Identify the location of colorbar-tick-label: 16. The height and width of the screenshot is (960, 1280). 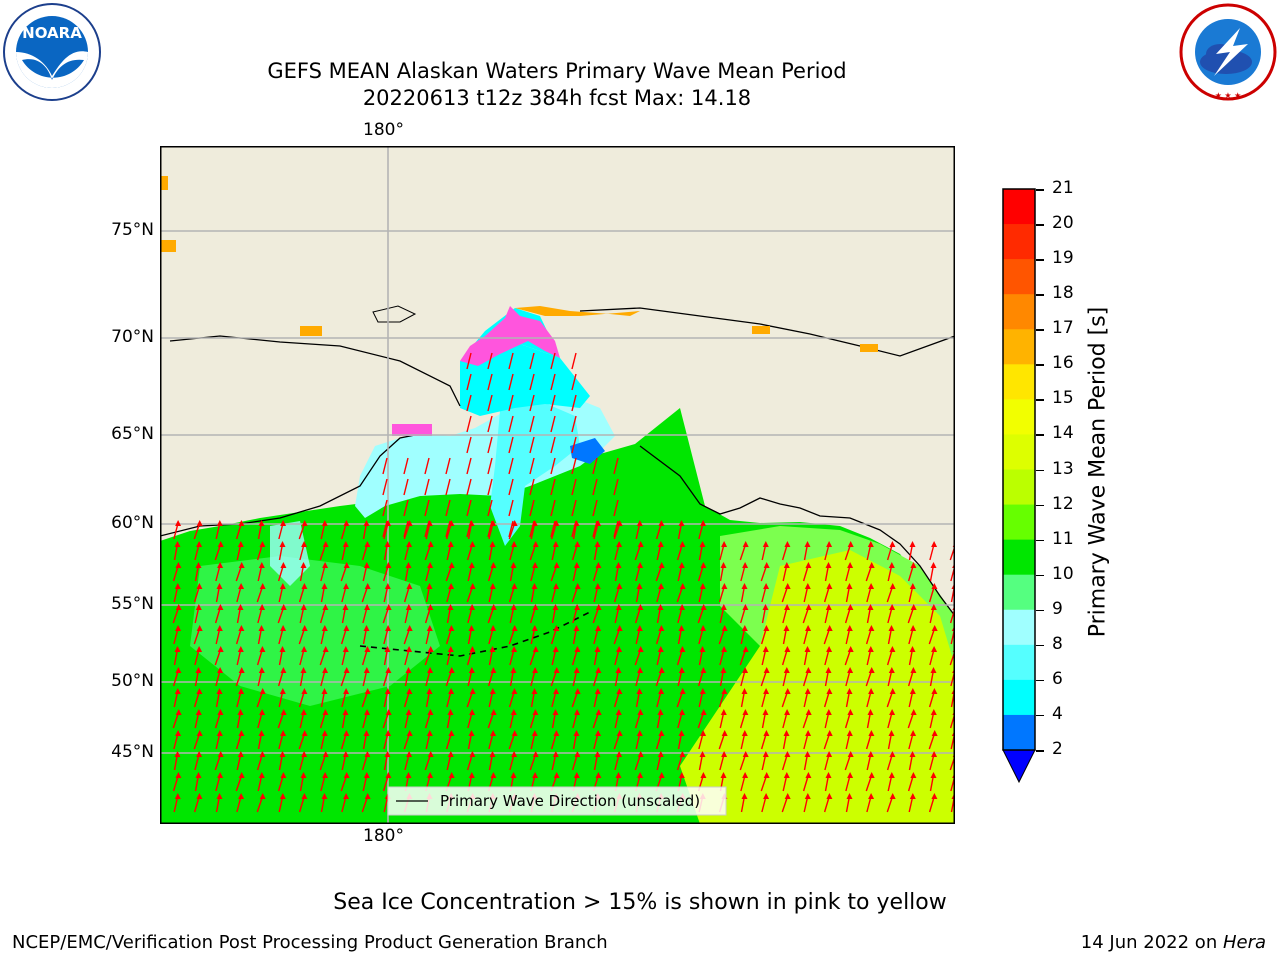
(1063, 363).